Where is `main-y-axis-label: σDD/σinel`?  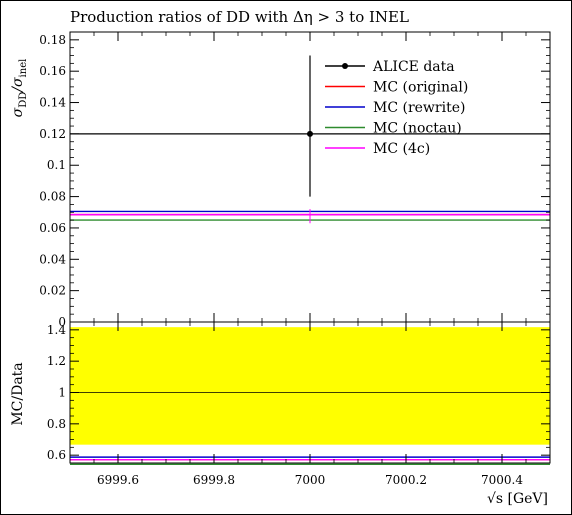 main-y-axis-label: σDD/σinel is located at coordinates (19, 88).